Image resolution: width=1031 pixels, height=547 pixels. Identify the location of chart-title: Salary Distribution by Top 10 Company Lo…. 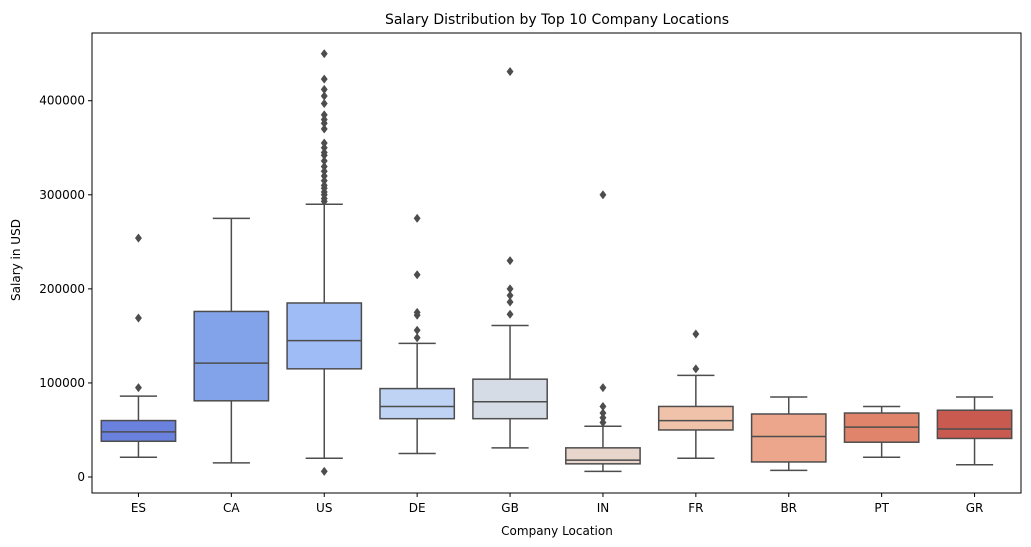
(557, 20).